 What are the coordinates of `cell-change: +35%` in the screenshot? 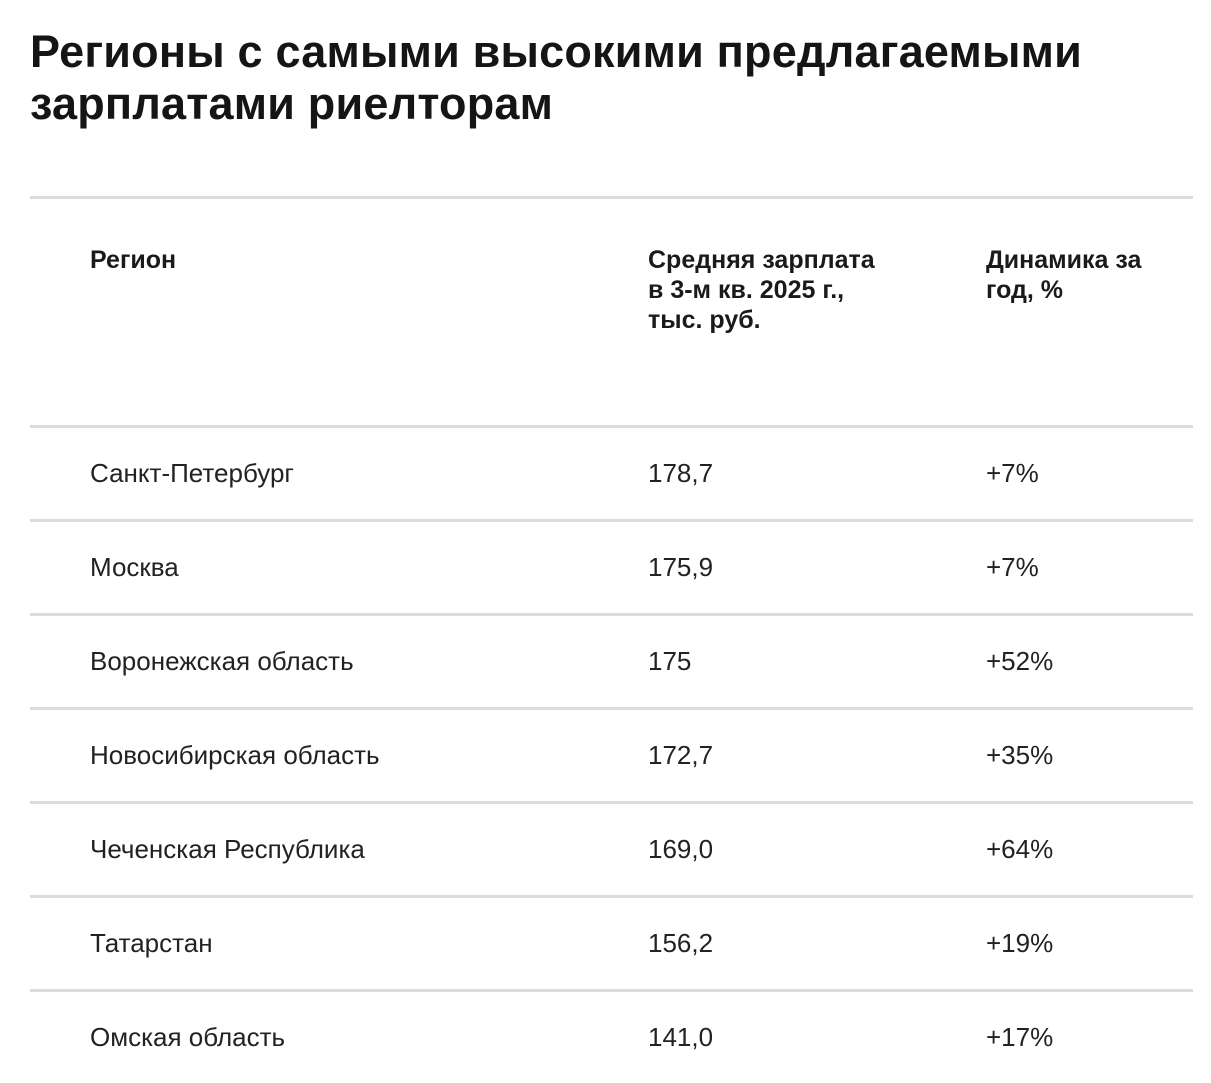 It's located at (1020, 755).